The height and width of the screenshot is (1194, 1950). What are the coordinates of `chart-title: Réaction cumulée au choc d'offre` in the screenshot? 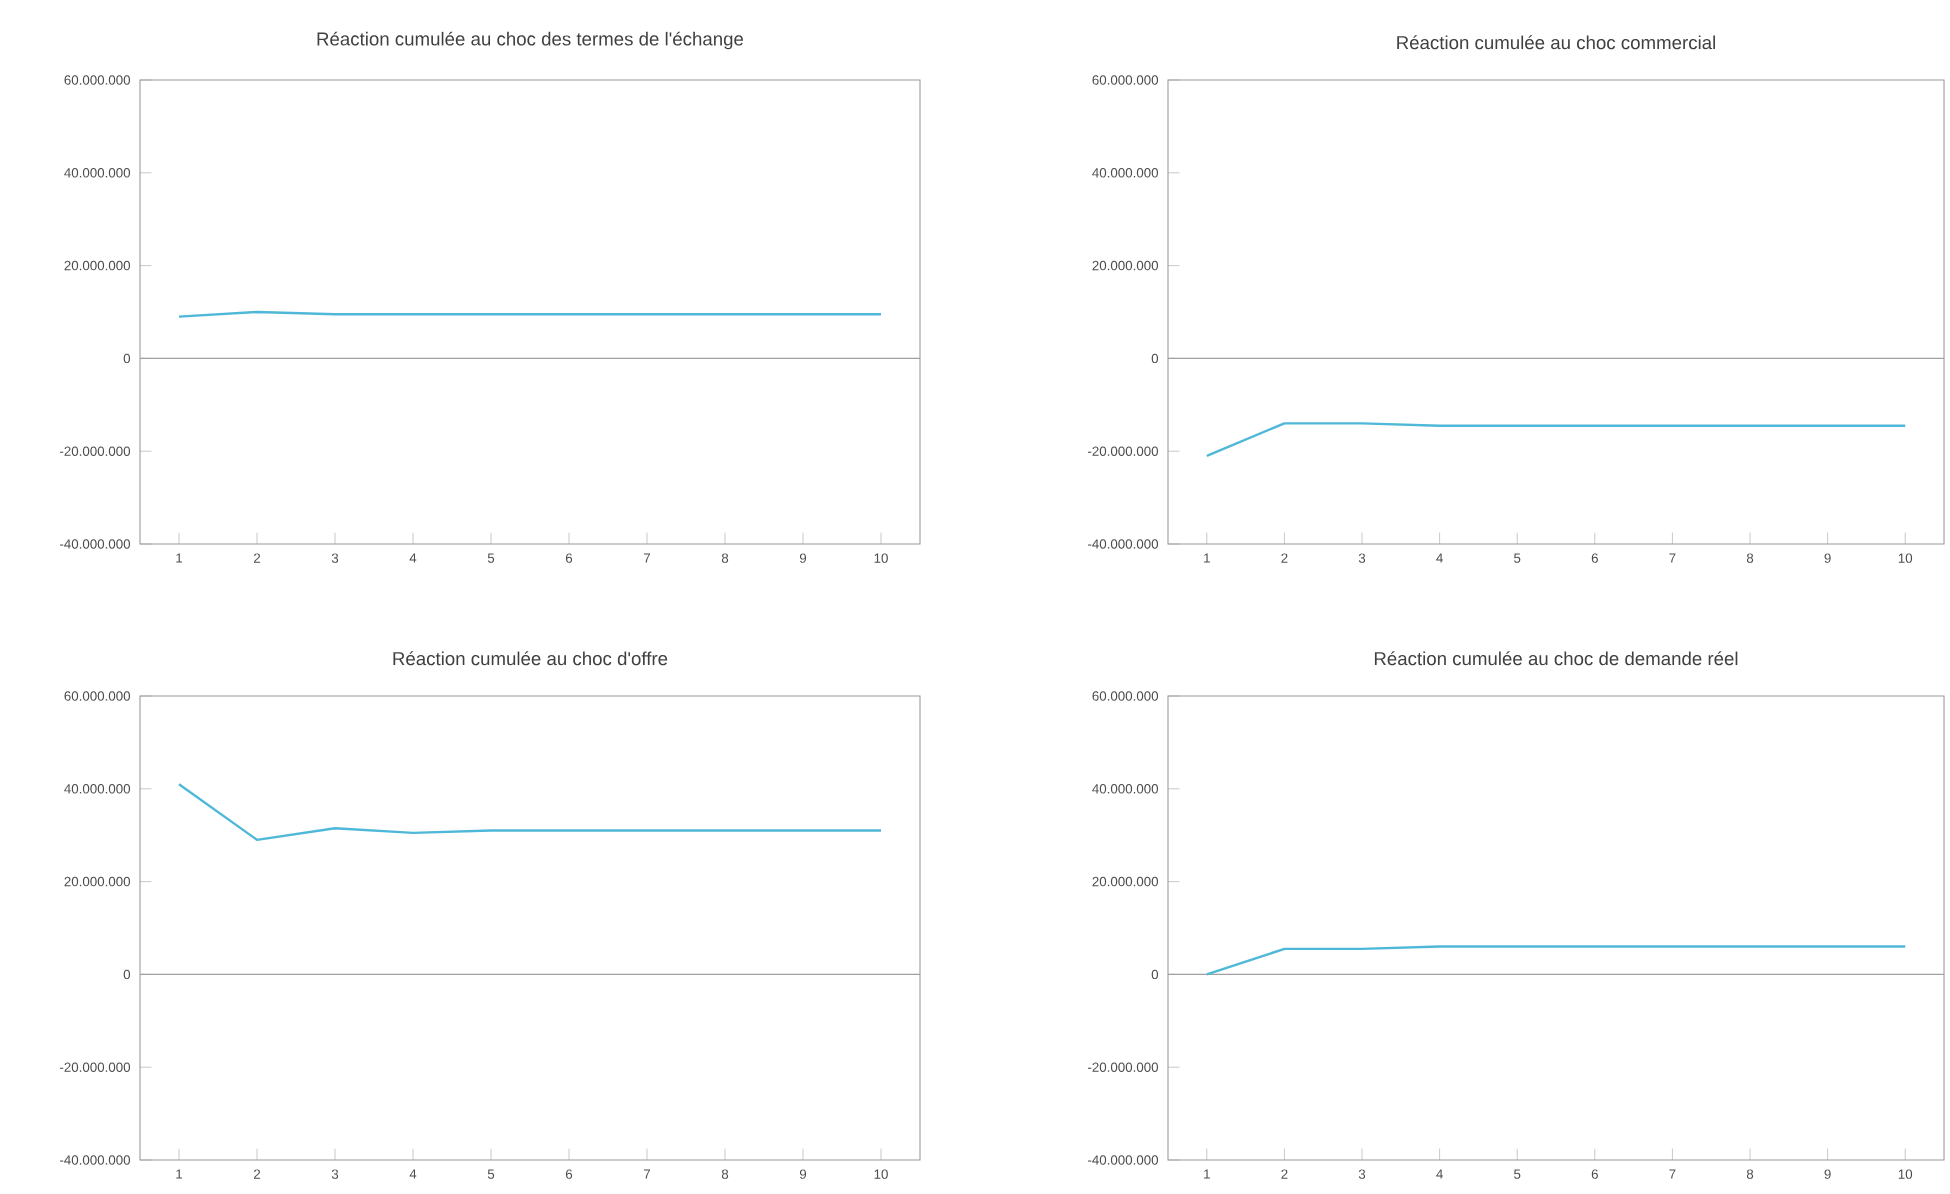 It's located at (530, 658).